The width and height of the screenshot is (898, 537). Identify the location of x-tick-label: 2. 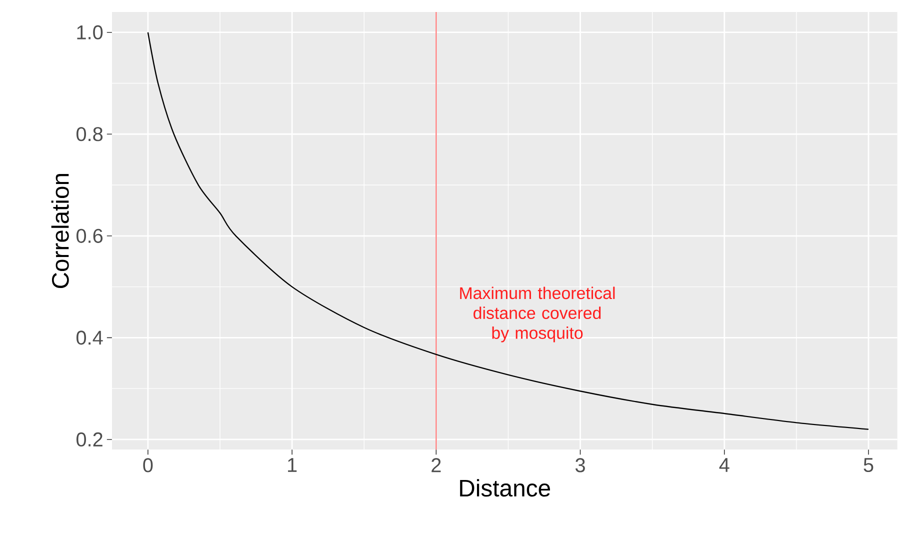
(436, 465).